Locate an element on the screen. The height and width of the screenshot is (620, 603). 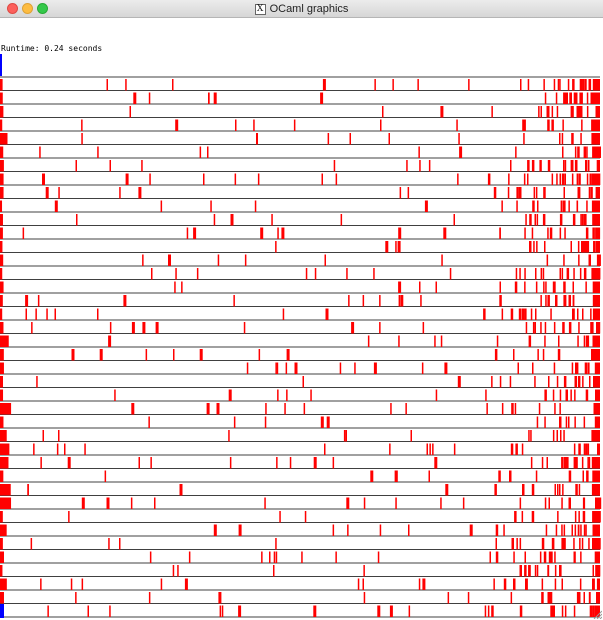
title-bar: X OCaml graphics is located at coordinates (301, 9).